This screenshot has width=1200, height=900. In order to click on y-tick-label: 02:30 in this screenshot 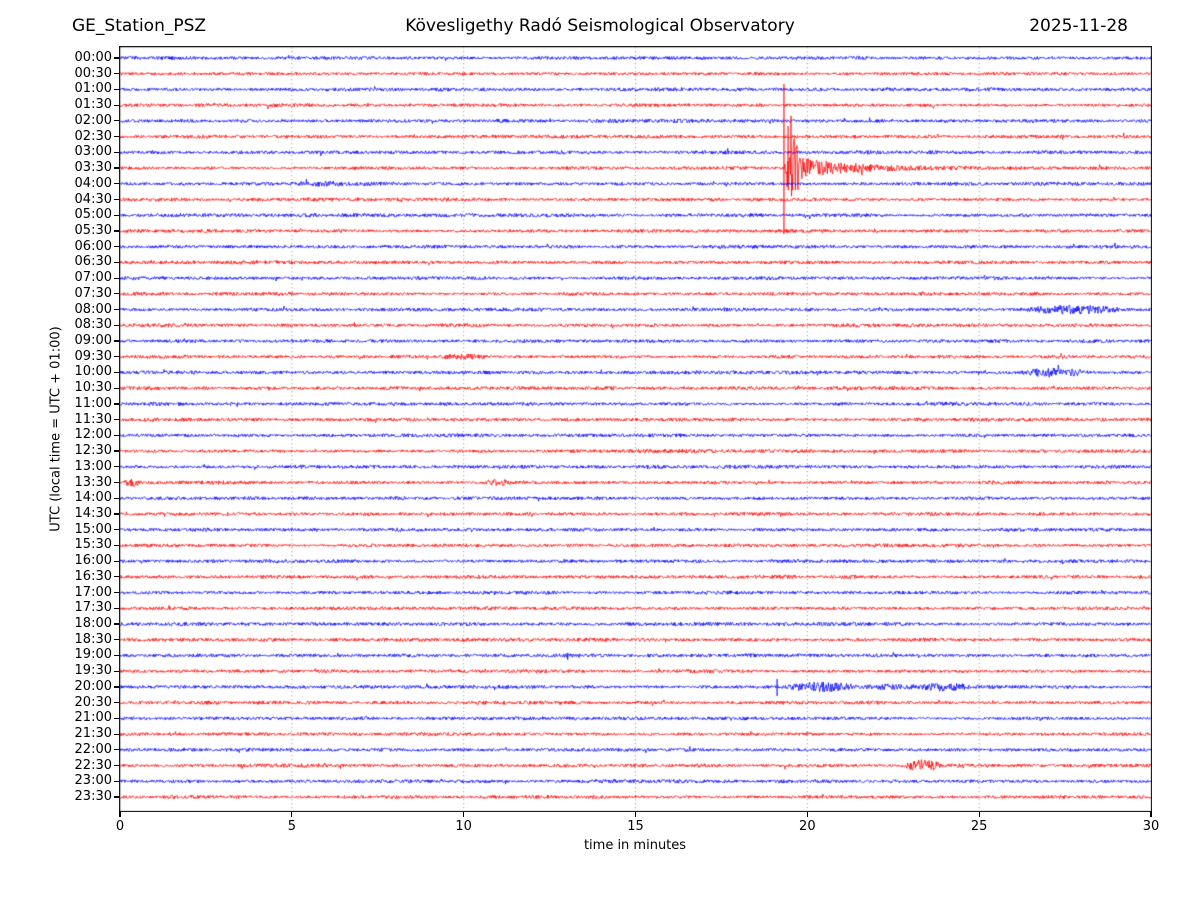, I will do `click(93, 136)`.